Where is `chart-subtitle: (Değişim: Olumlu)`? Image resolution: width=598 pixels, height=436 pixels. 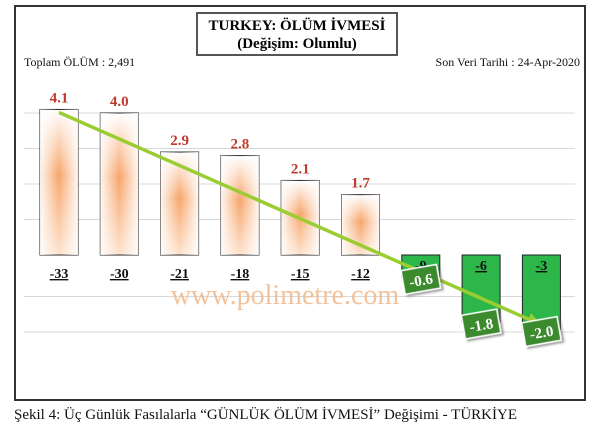 chart-subtitle: (Değişim: Olumlu) is located at coordinates (297, 44).